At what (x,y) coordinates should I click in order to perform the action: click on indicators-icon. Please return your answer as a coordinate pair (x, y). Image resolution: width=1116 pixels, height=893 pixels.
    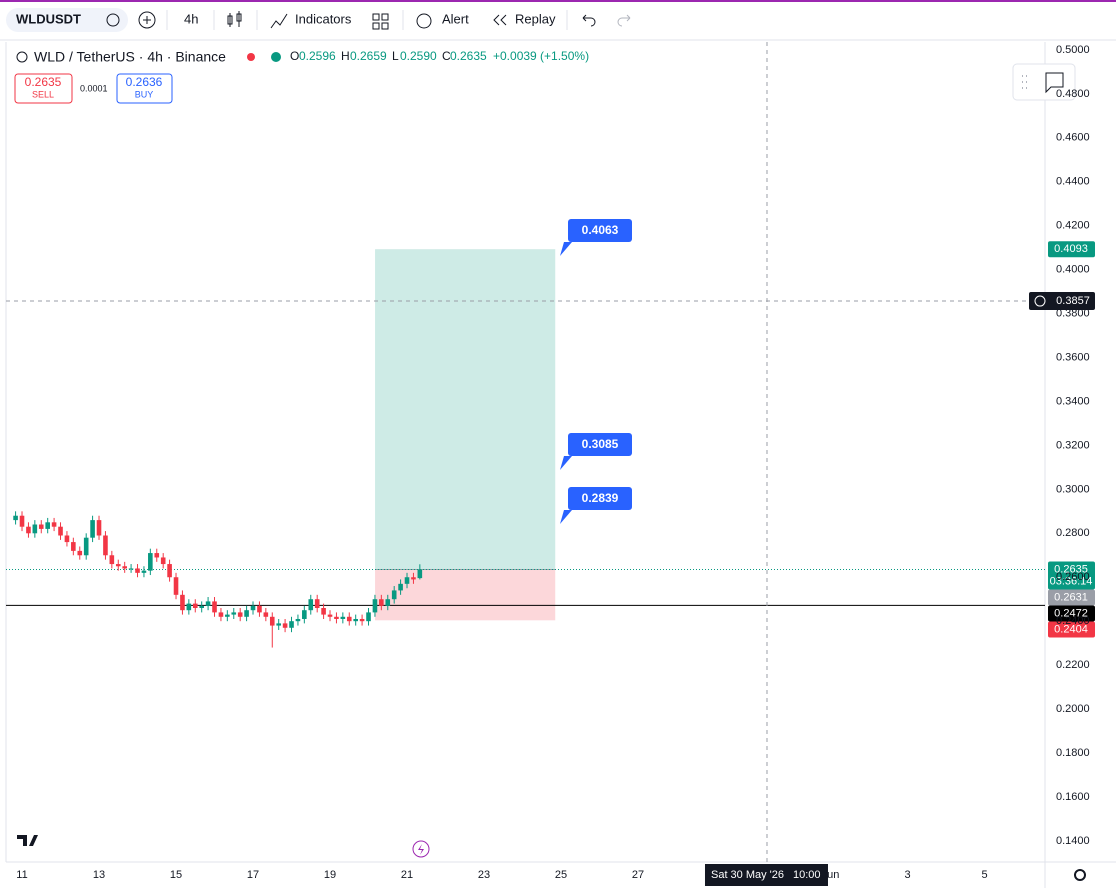
    Looking at the image, I should click on (279, 21).